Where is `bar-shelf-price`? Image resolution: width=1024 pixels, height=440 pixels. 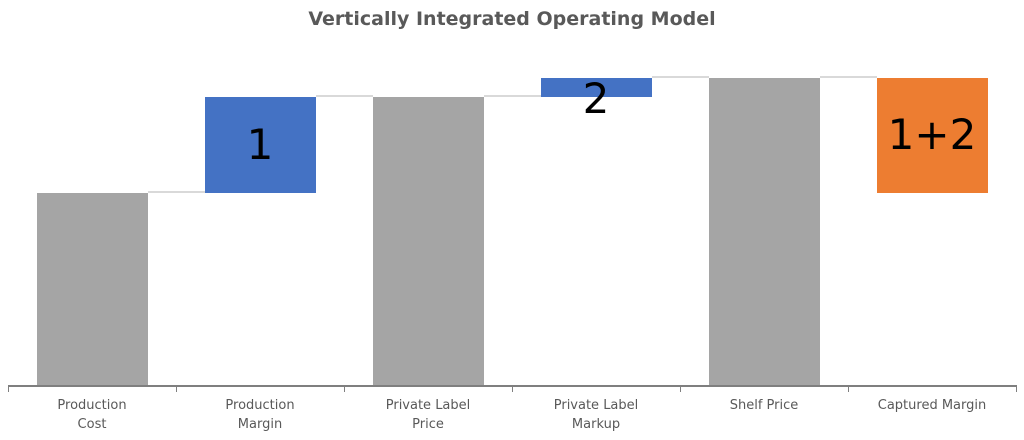
bar-shelf-price is located at coordinates (764, 231).